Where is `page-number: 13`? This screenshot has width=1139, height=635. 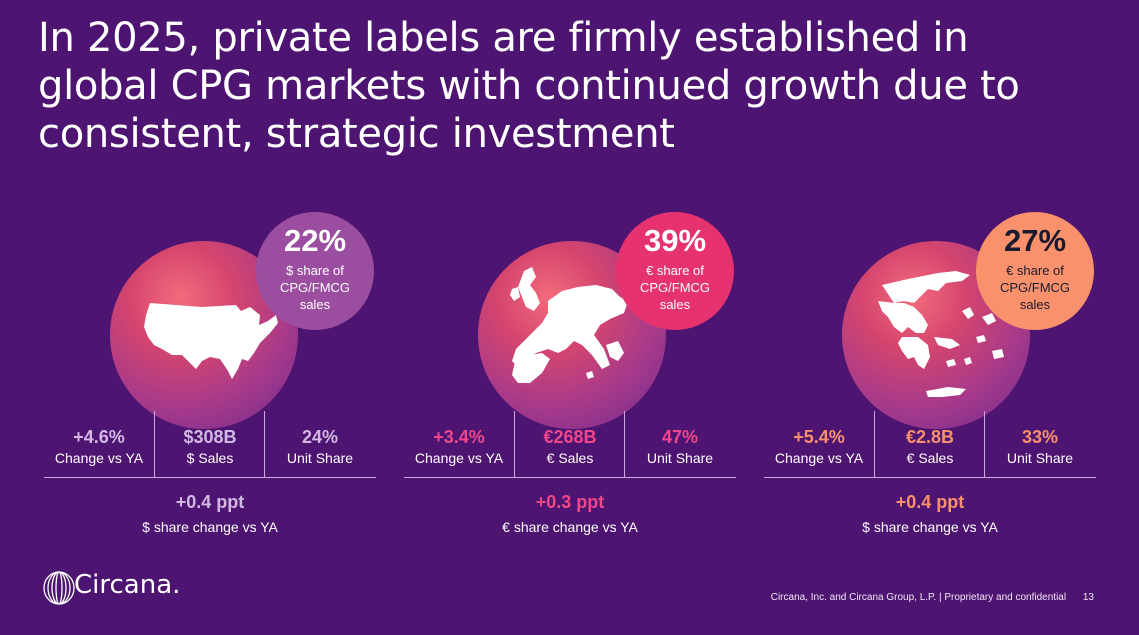
page-number: 13 is located at coordinates (1088, 597).